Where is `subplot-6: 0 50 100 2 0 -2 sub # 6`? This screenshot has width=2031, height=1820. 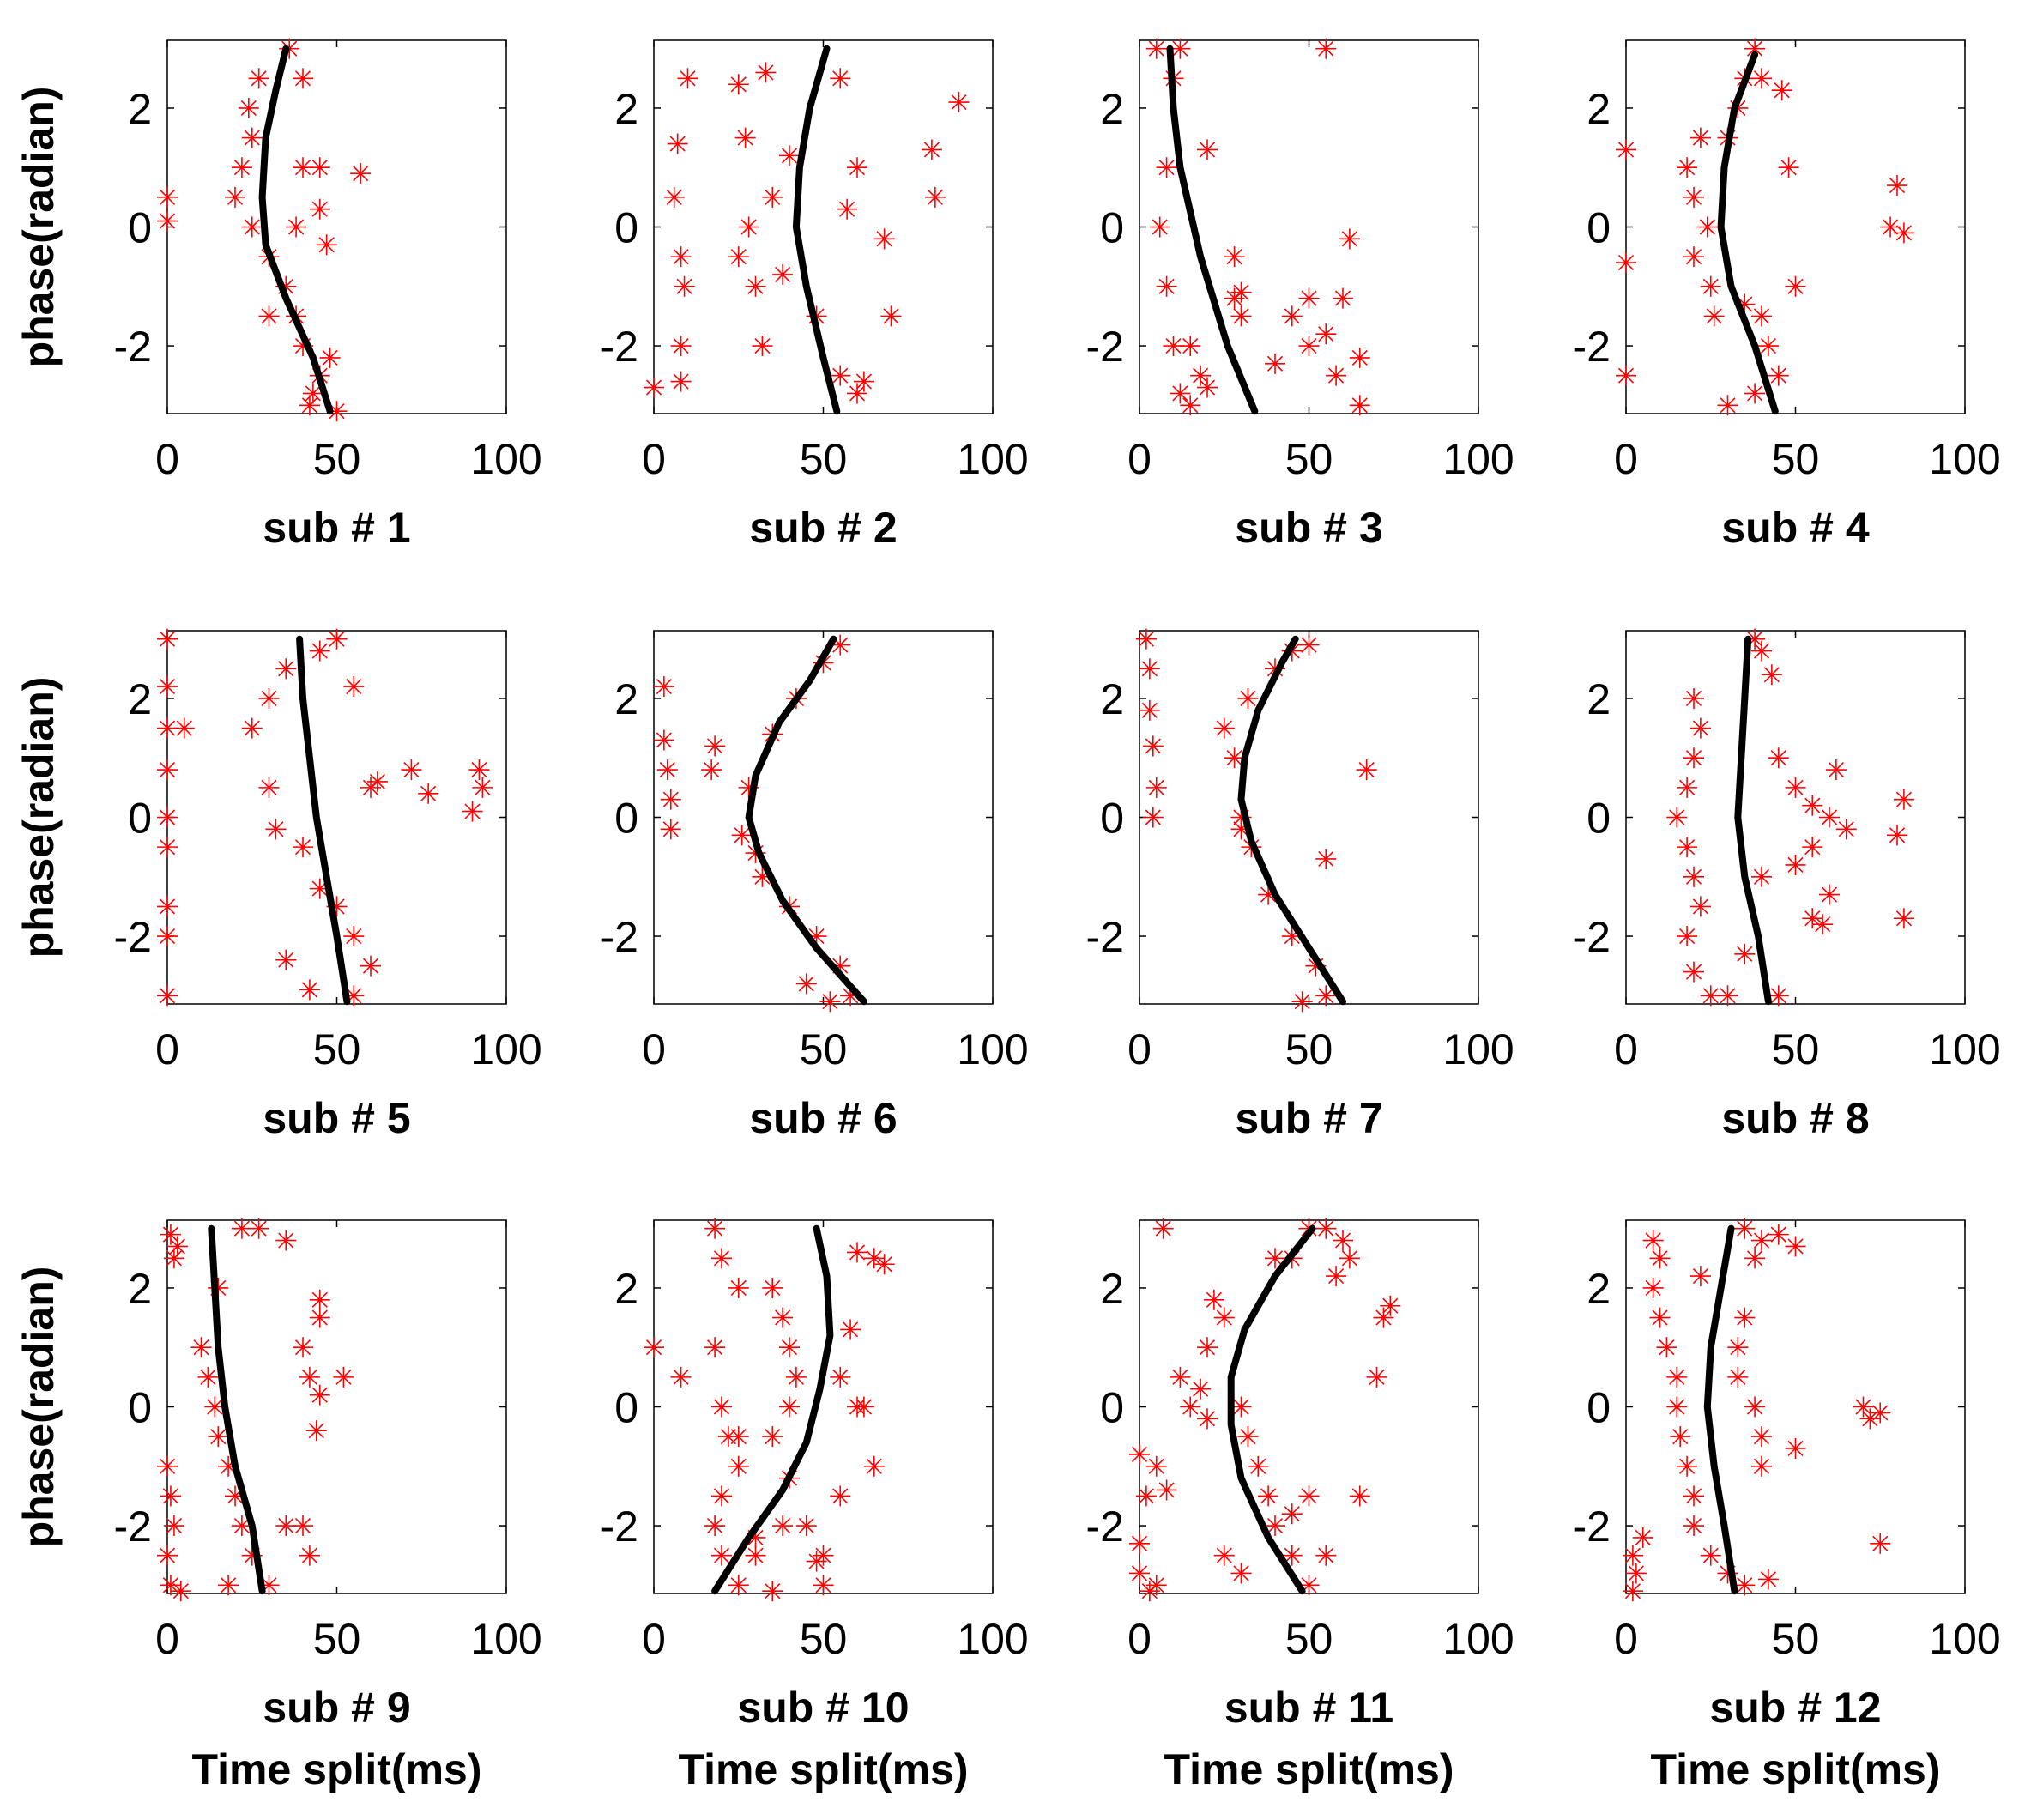
subplot-6: 0 50 100 2 0 -2 sub # 6 is located at coordinates (815, 886).